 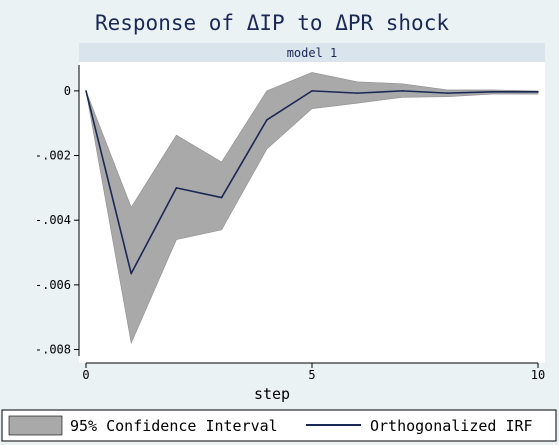 I want to click on panel-strip, so click(x=312, y=52).